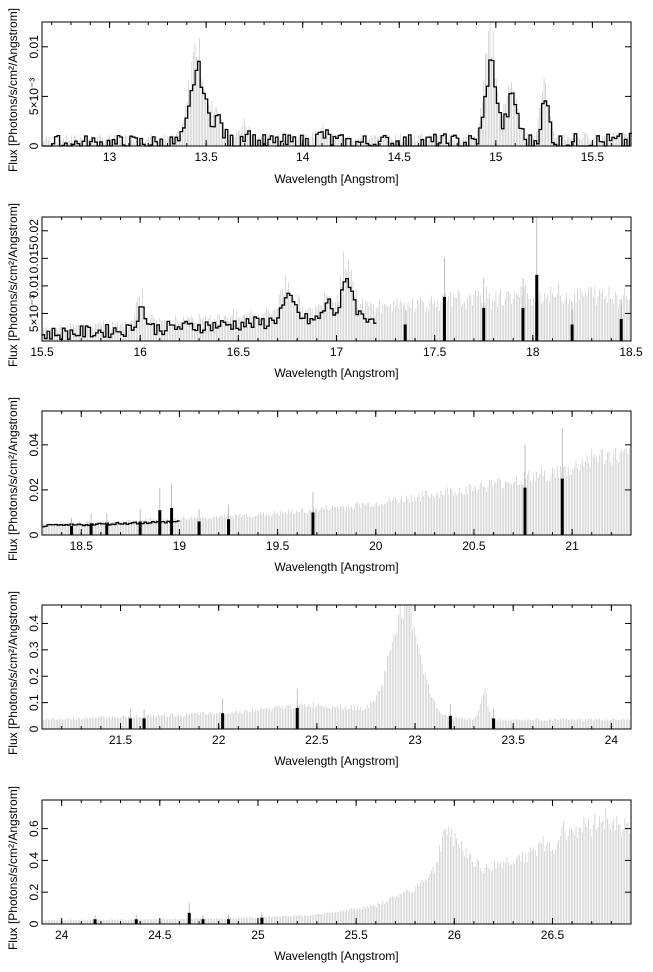 The image size is (653, 972). What do you see at coordinates (533, 352) in the screenshot?
I see `x-tick-label: 18` at bounding box center [533, 352].